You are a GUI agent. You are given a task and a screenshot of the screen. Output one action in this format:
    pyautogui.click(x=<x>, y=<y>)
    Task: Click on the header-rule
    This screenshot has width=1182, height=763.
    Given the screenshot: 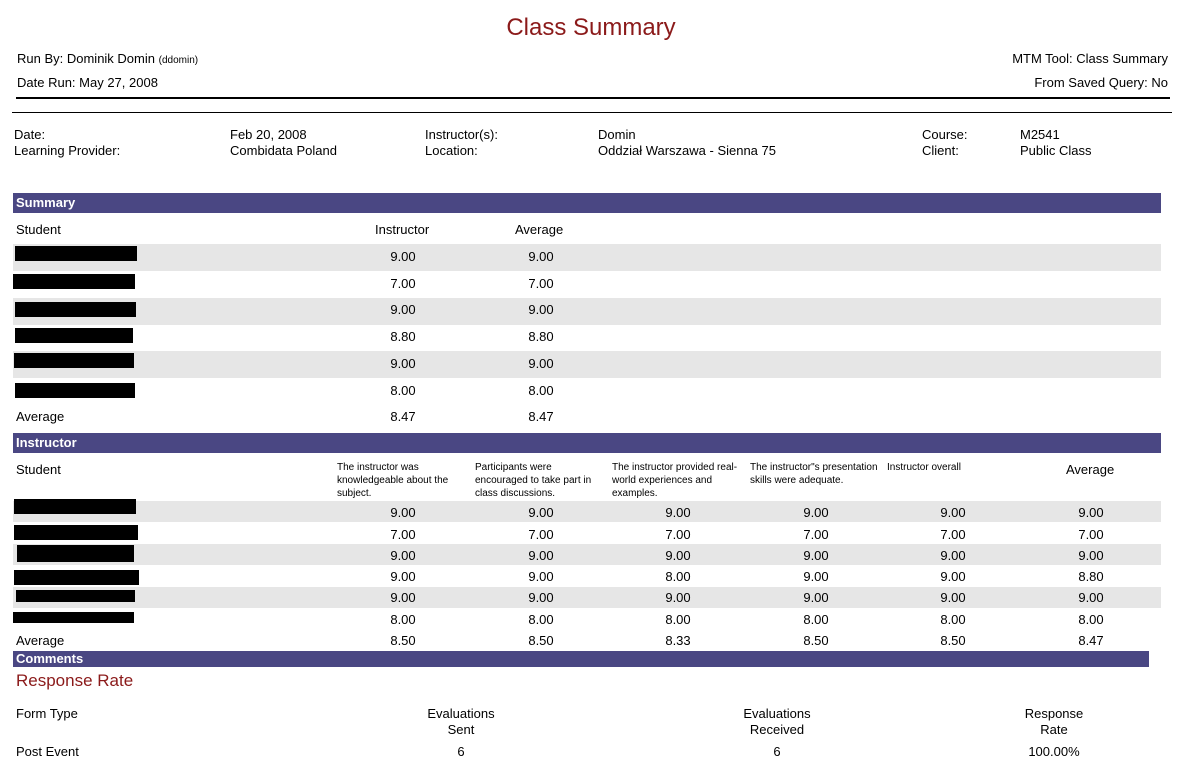 What is the action you would take?
    pyautogui.click(x=593, y=98)
    